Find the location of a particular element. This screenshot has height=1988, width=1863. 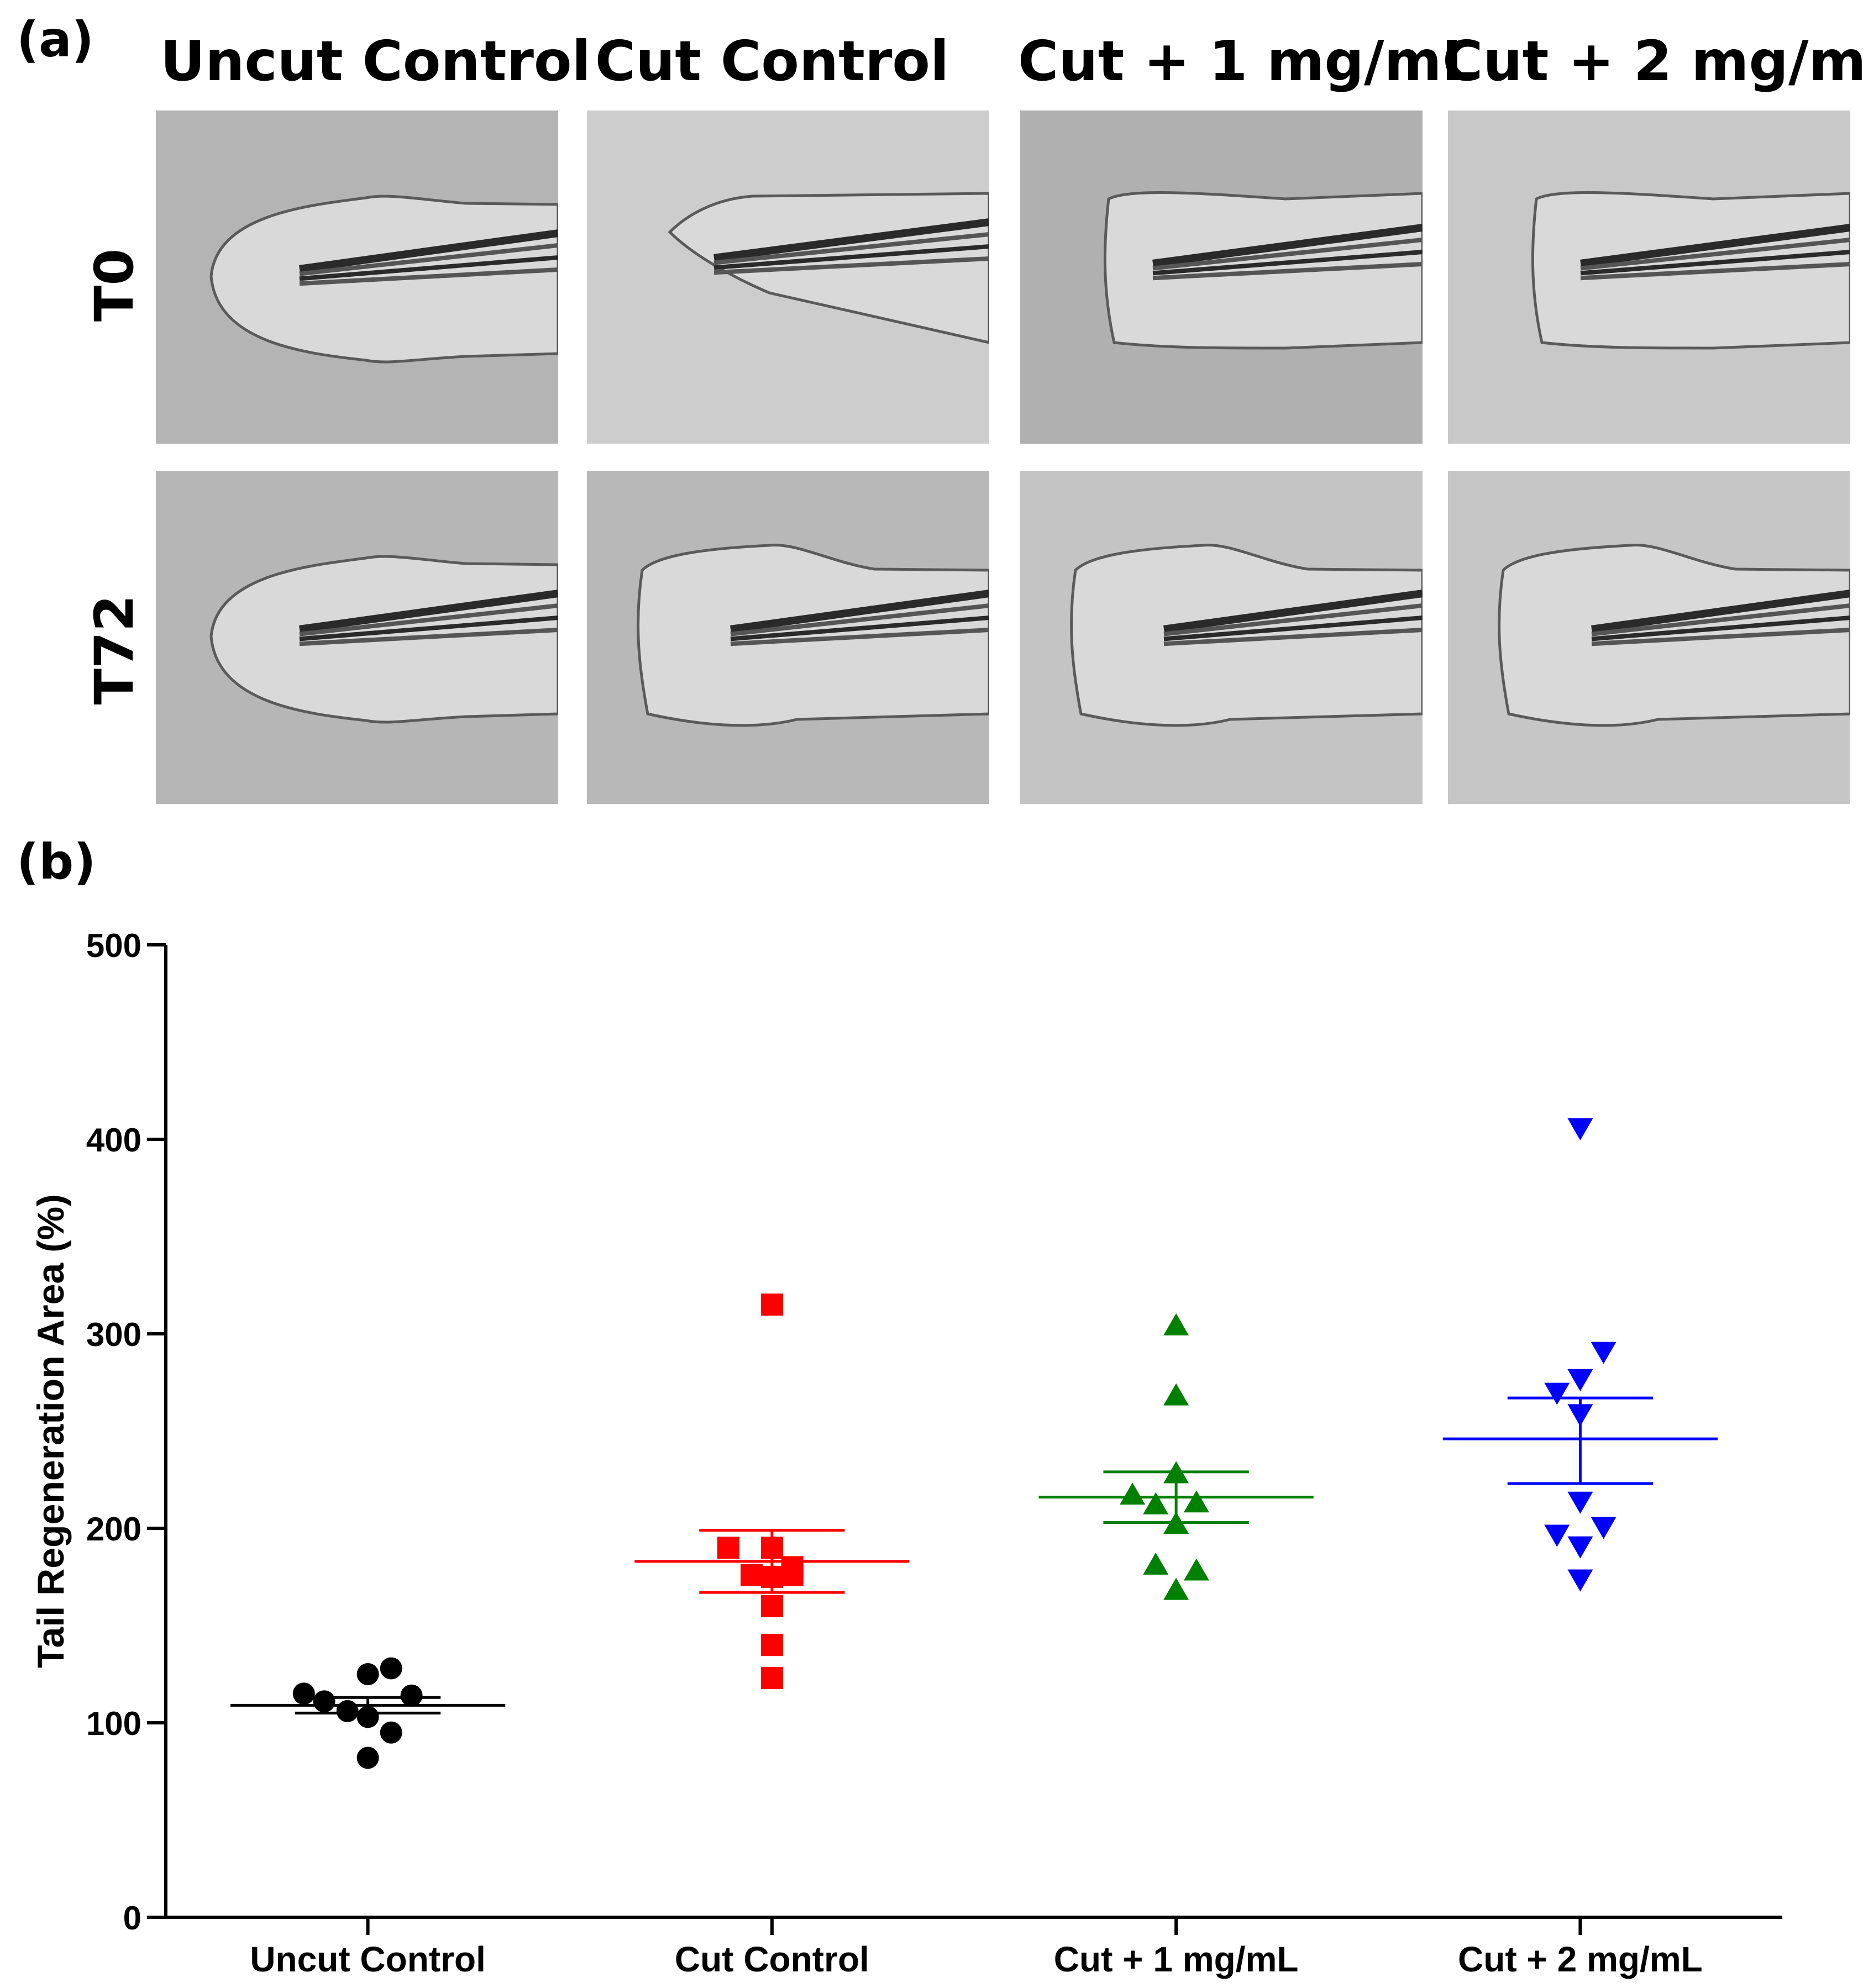

y-tick-label: 500 is located at coordinates (113, 946).